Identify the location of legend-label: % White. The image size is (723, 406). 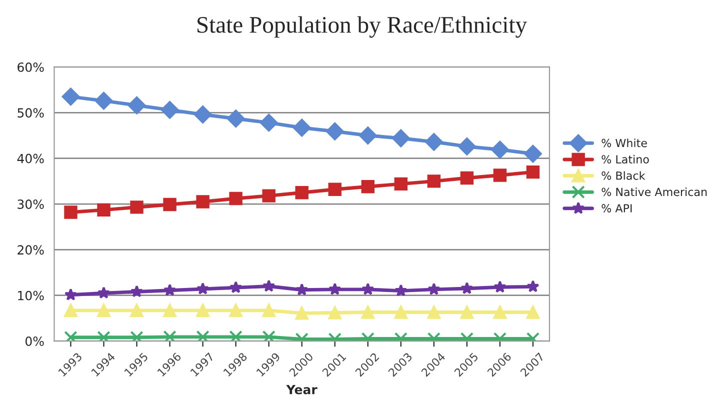
(624, 143).